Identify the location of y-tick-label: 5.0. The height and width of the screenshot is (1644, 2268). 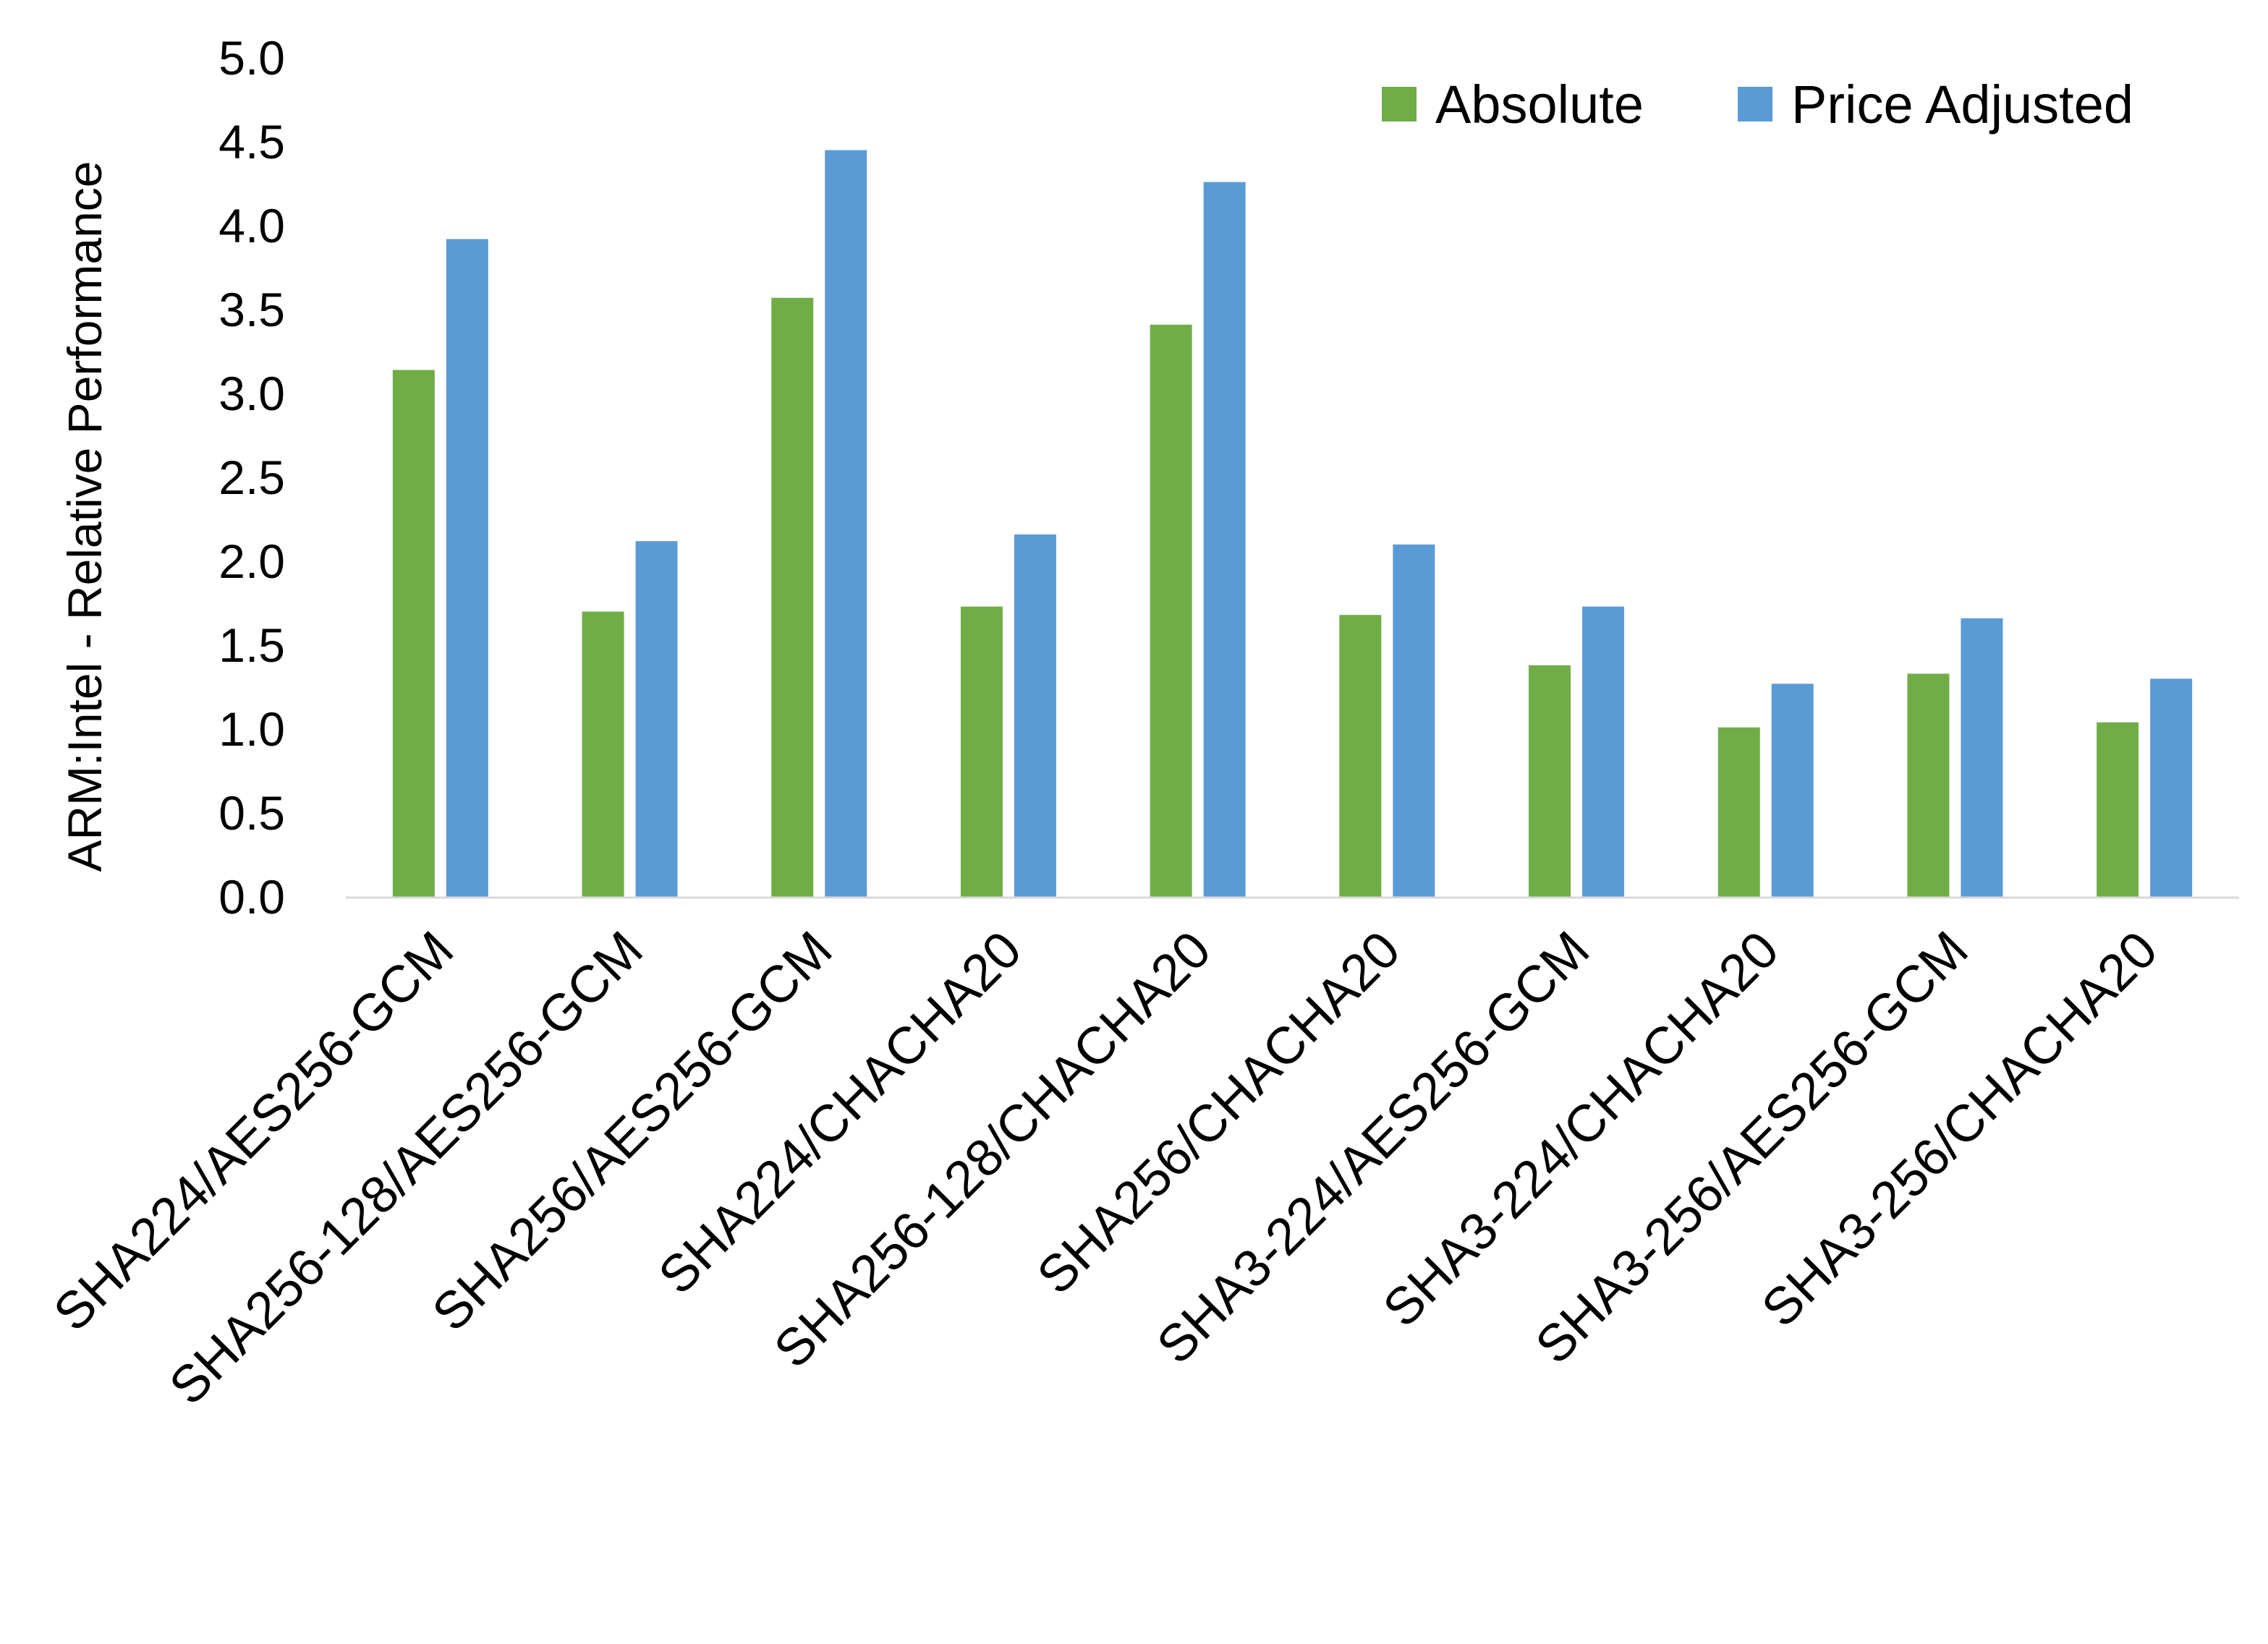
(252, 58).